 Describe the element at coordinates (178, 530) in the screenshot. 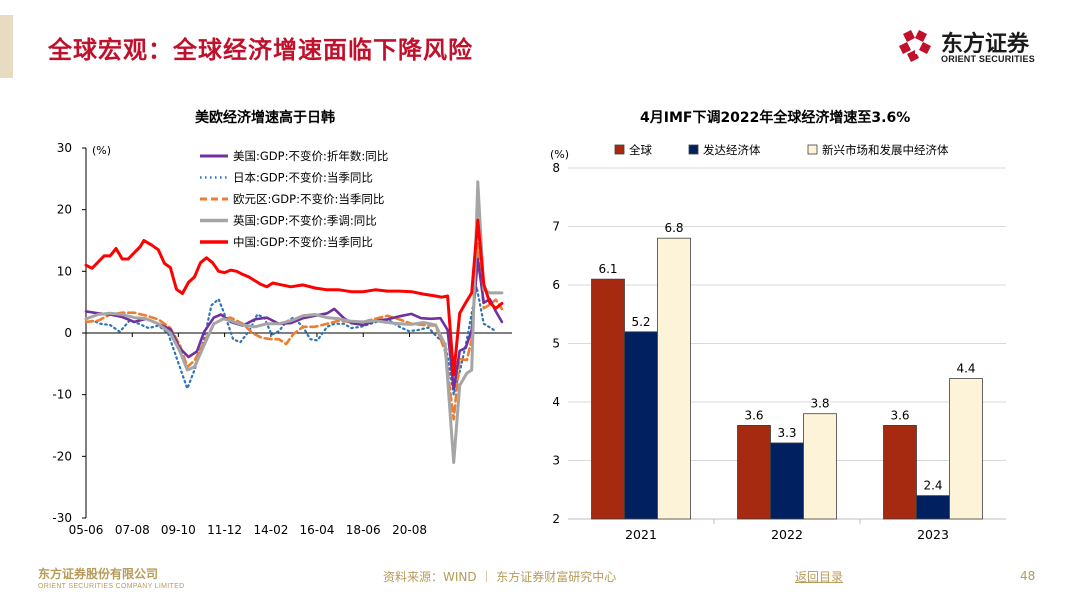

I see `x-tick-label: 09-10` at that location.